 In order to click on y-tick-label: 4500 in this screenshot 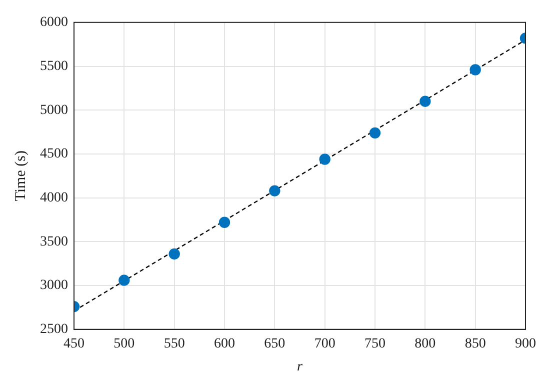, I will do `click(54, 154)`.